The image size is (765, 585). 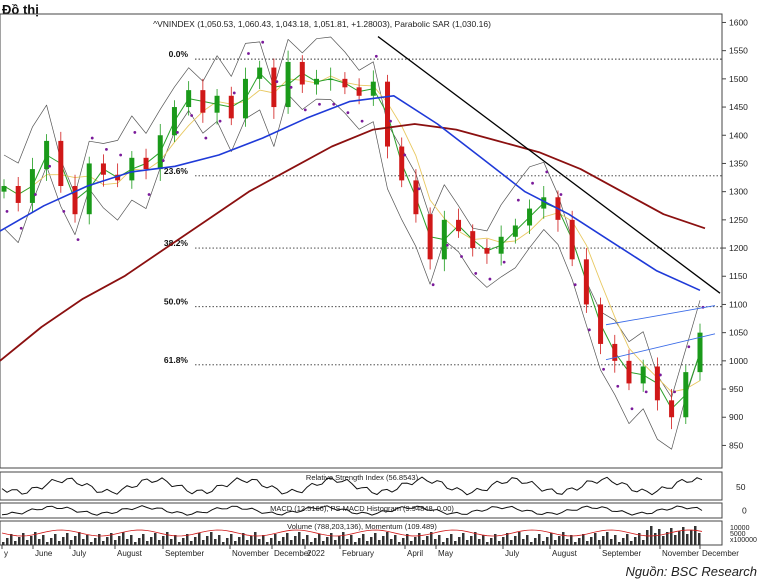 I want to click on x-tick-label: December, so click(x=292, y=553).